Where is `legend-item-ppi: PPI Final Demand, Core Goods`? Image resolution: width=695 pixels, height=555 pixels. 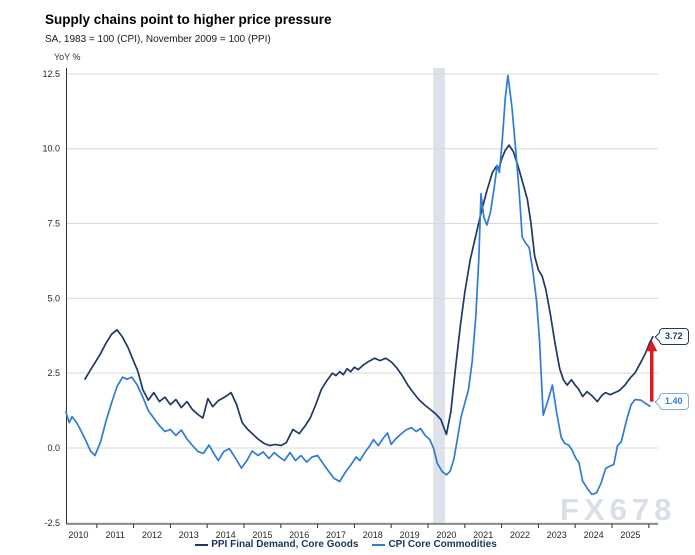
legend-item-ppi: PPI Final Demand, Core Goods is located at coordinates (276, 544).